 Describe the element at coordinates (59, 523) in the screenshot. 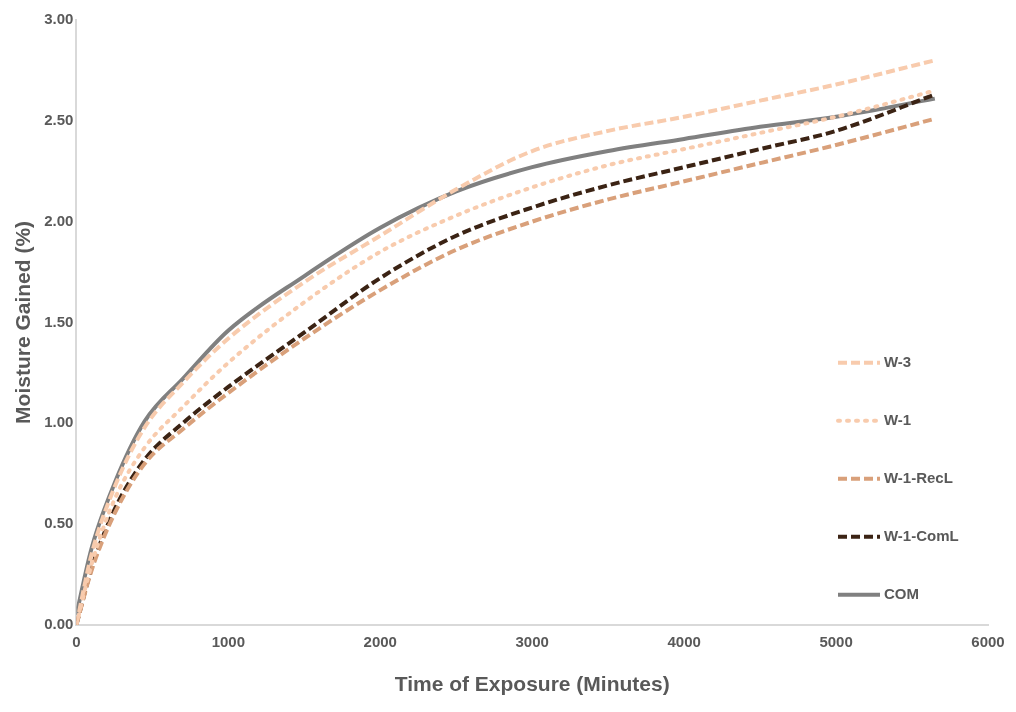

I see `y-tick-label: 0.50` at that location.